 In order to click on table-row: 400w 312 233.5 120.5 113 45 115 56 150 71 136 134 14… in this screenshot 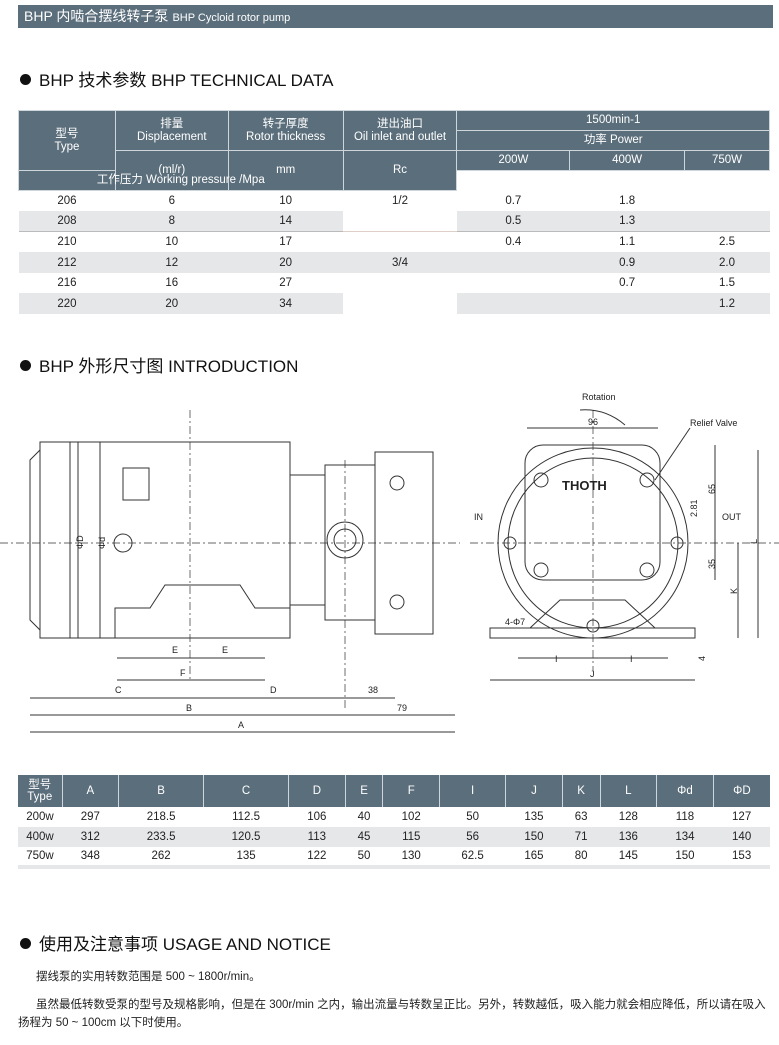, I will do `click(394, 837)`.